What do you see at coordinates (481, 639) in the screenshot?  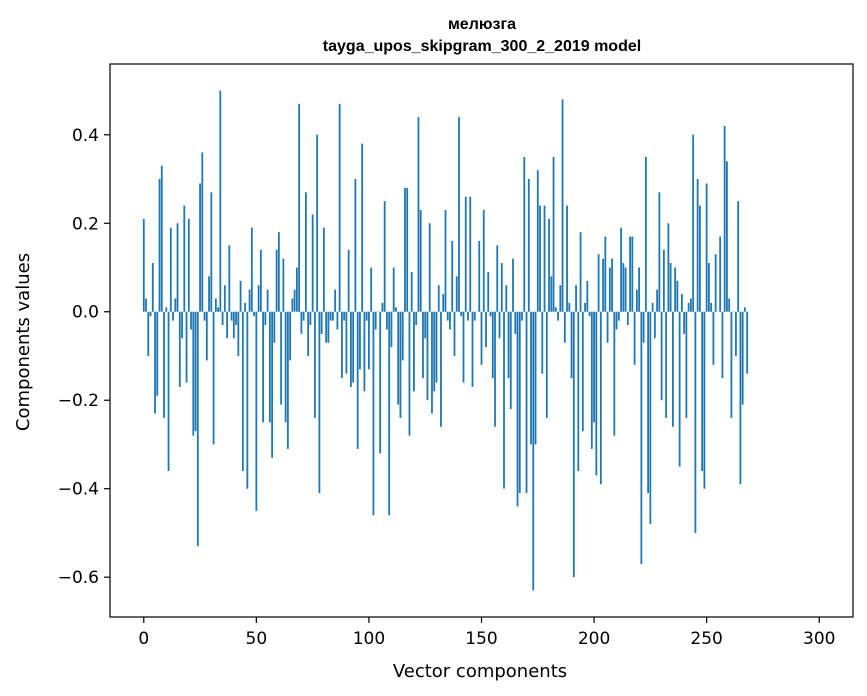 I see `x-tick-label: 150` at bounding box center [481, 639].